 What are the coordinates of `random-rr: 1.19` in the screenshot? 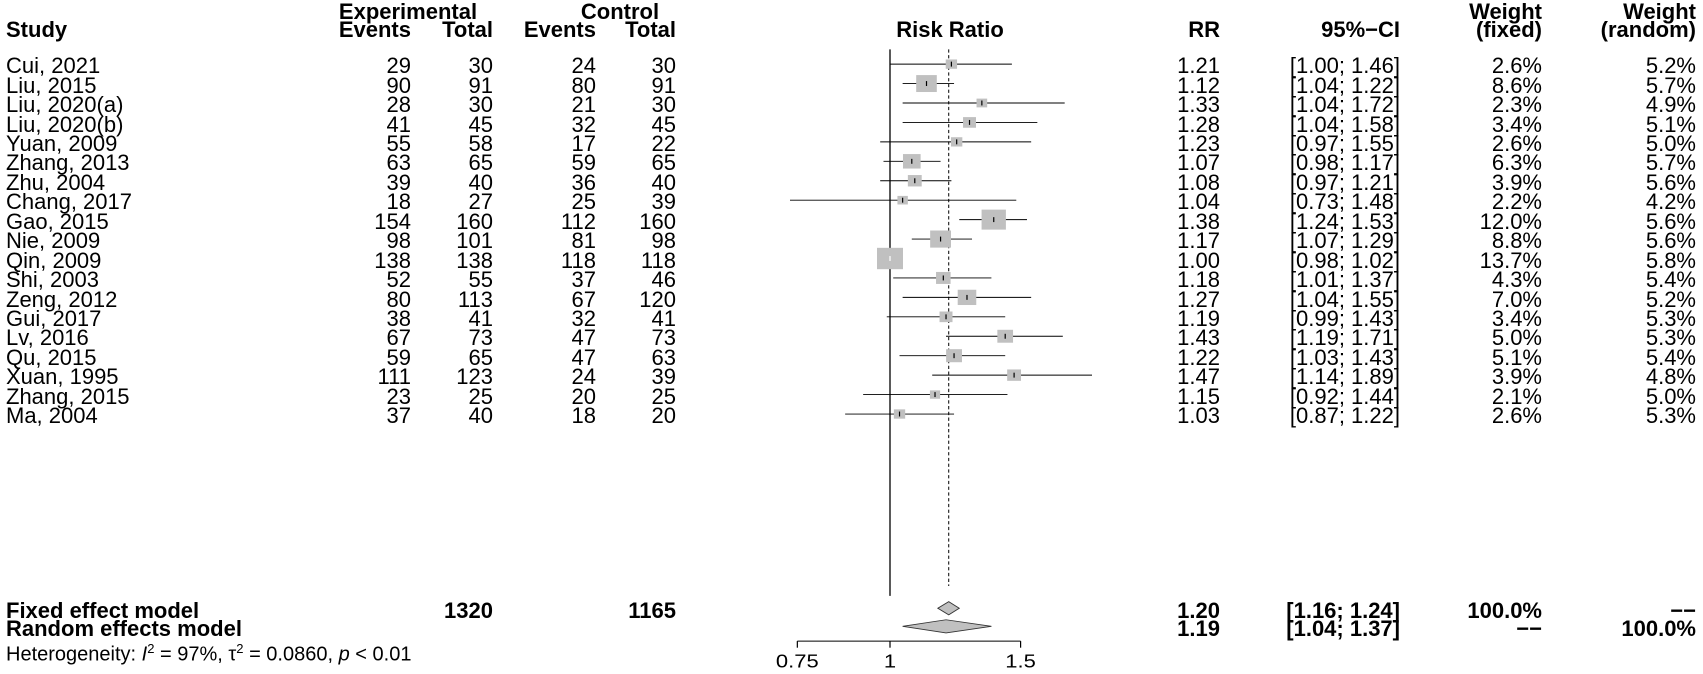 It's located at (1198, 629).